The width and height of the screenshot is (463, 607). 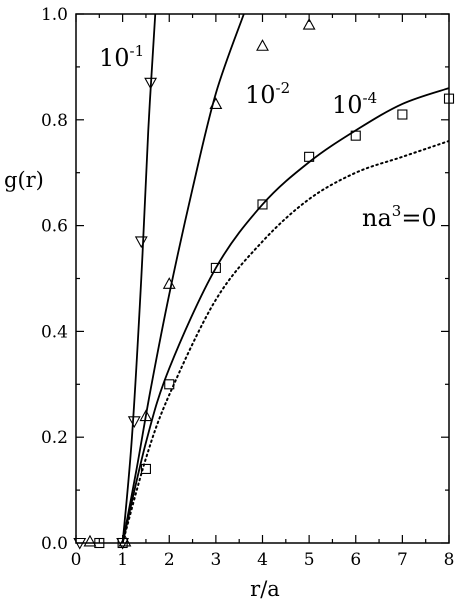 What do you see at coordinates (122, 560) in the screenshot?
I see `x-tick-label: 1` at bounding box center [122, 560].